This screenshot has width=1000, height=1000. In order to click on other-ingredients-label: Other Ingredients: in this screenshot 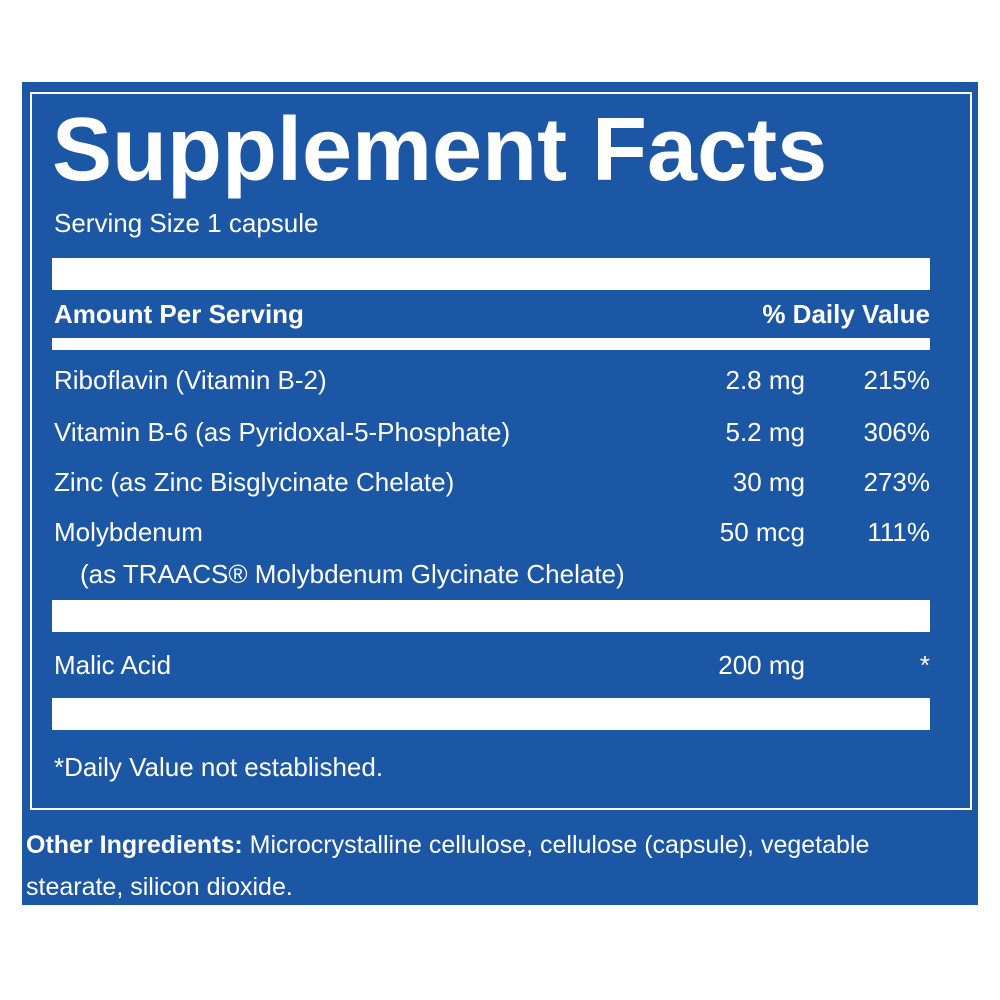, I will do `click(134, 845)`.